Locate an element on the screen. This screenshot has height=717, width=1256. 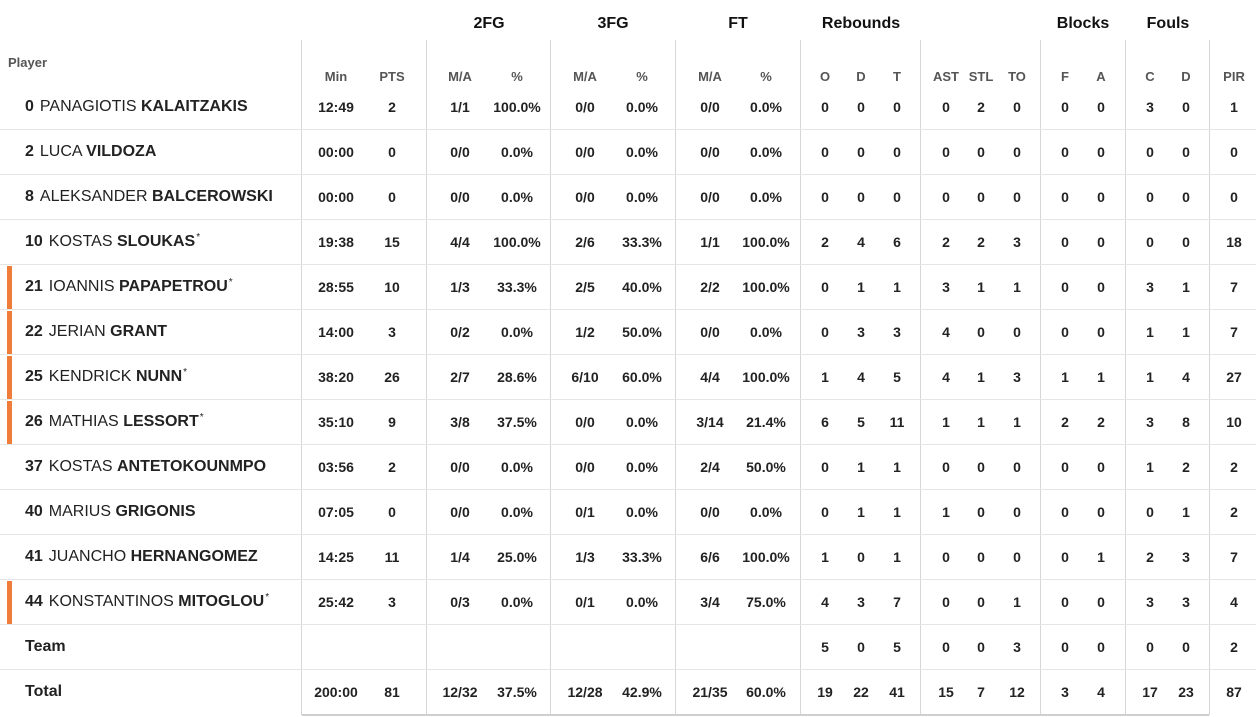
cell-fg3-pct: 42.9% is located at coordinates (642, 692).